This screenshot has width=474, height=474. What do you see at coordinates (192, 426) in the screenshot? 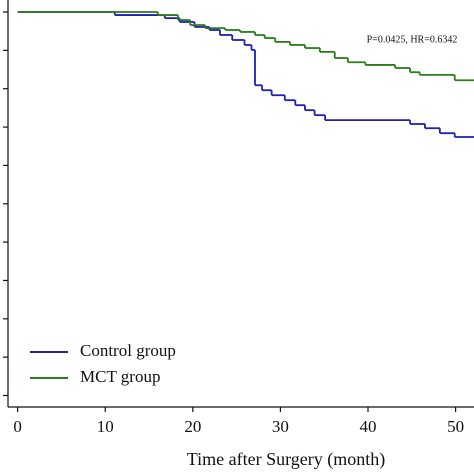
I see `x-tick-label: 20` at bounding box center [192, 426].